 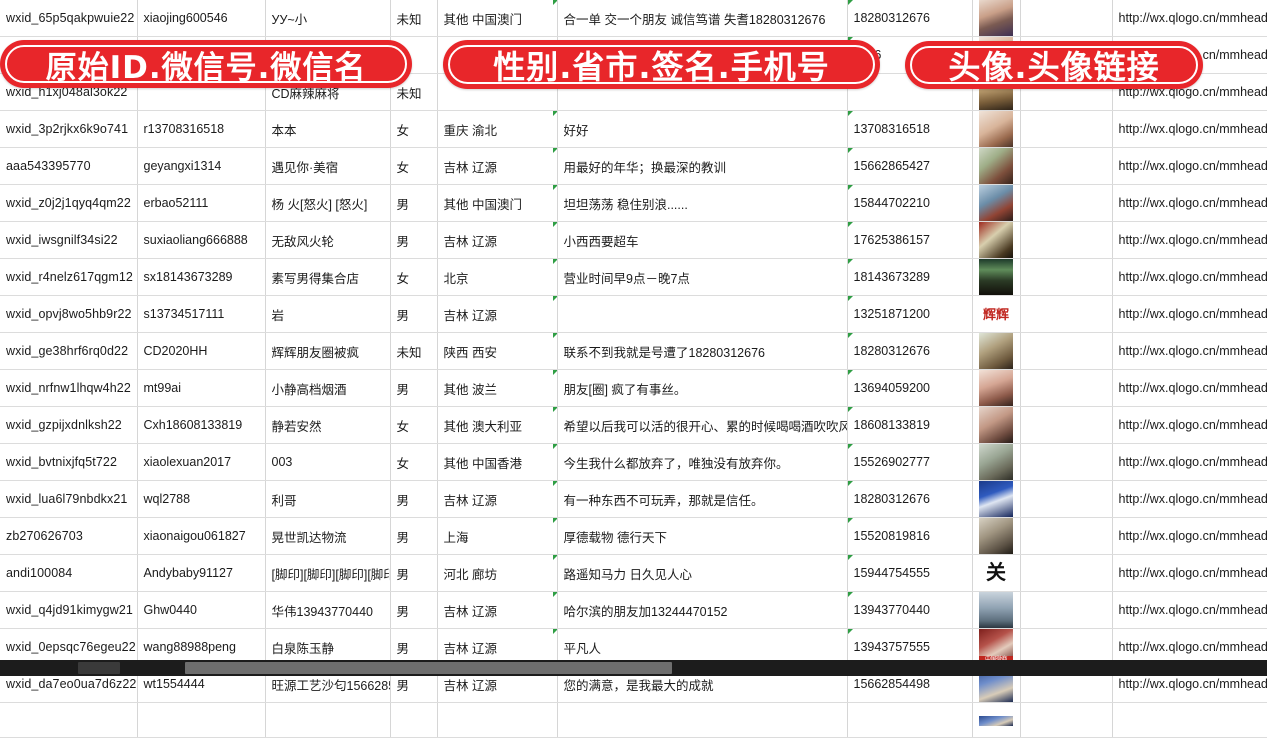 What do you see at coordinates (910, 573) in the screenshot?
I see `cell-phone: 15944754555` at bounding box center [910, 573].